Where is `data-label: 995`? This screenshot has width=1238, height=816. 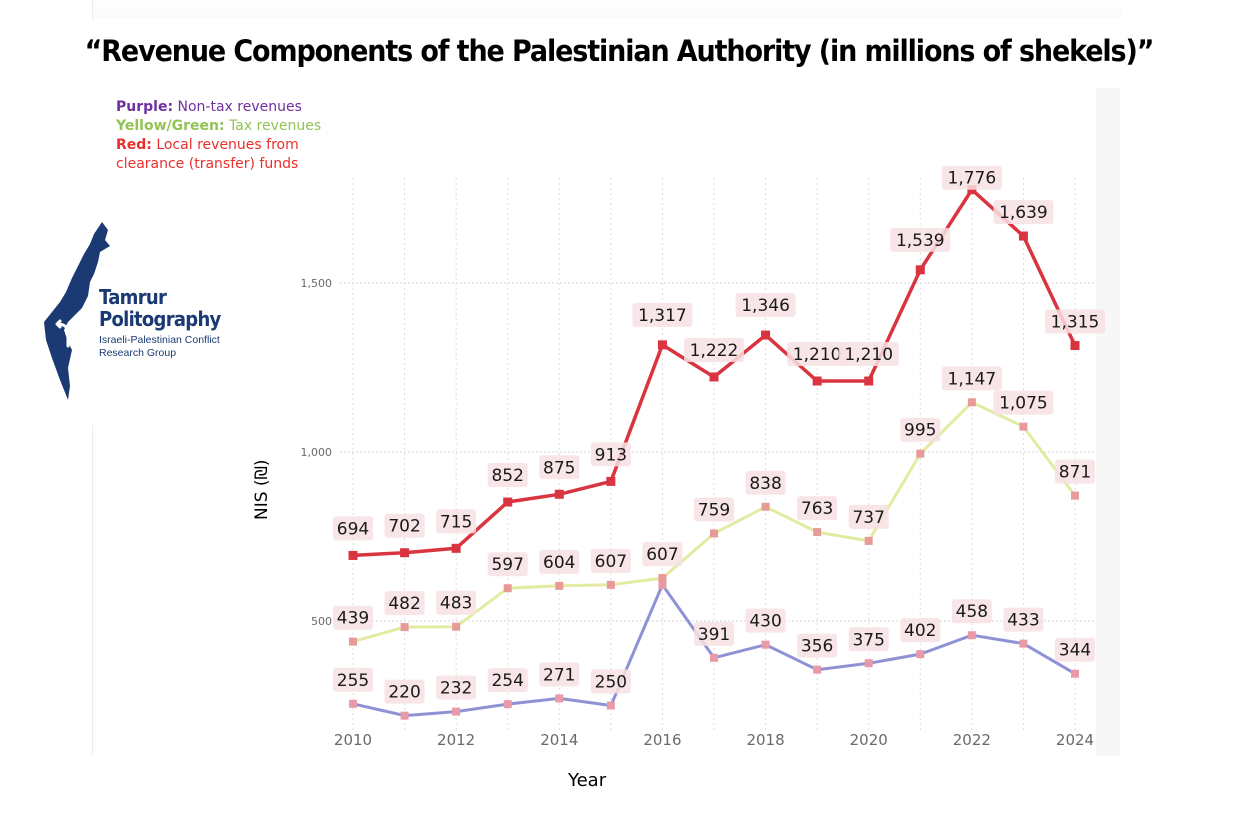 data-label: 995 is located at coordinates (920, 429).